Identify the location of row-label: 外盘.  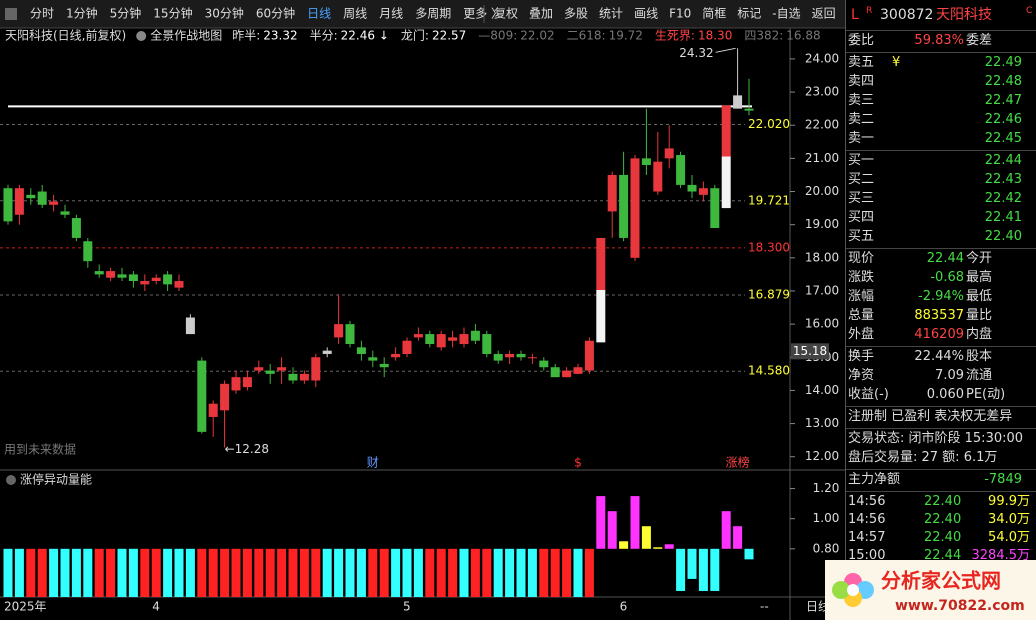
(861, 334).